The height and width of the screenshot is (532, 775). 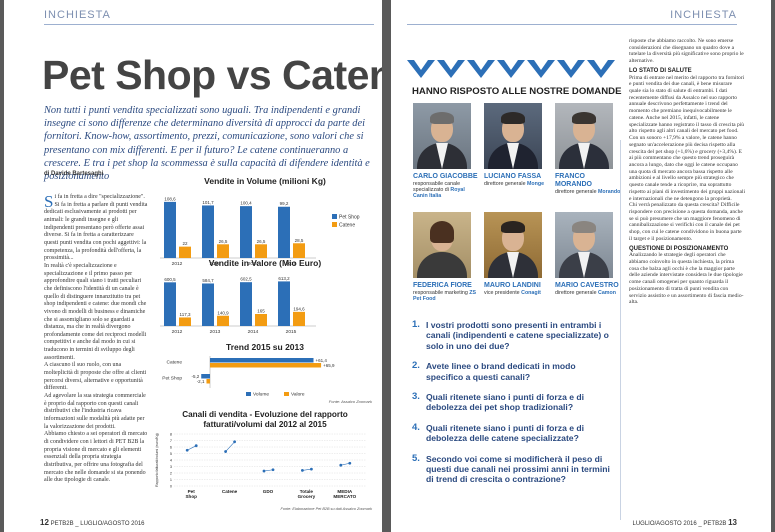 What do you see at coordinates (679, 248) in the screenshot?
I see `section-heading: QUESTIONE DI POSIZIONAMENTO` at bounding box center [679, 248].